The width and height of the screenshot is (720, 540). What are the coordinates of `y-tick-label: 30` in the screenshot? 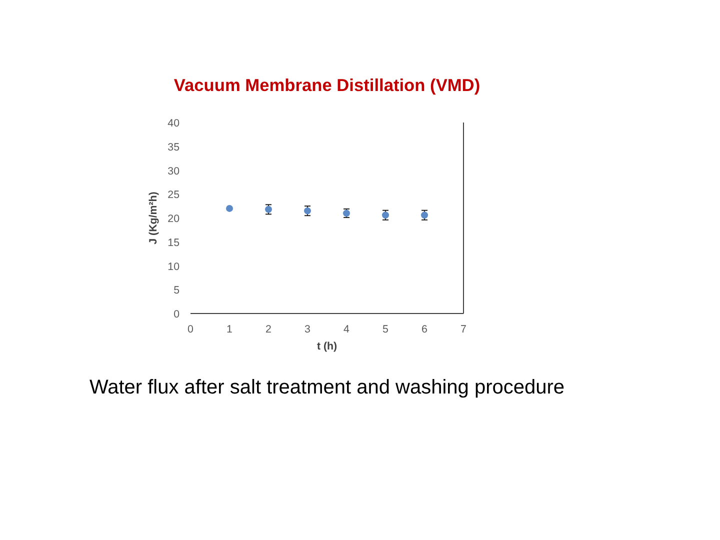 It's located at (174, 171).